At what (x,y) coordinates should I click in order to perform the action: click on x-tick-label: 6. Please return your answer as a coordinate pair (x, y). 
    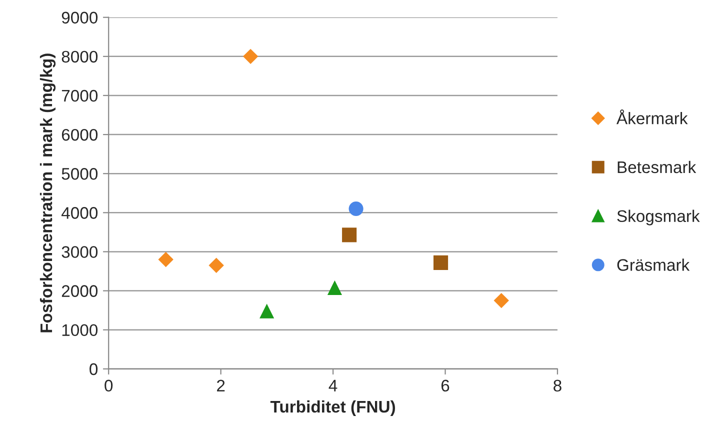
    Looking at the image, I should click on (445, 386).